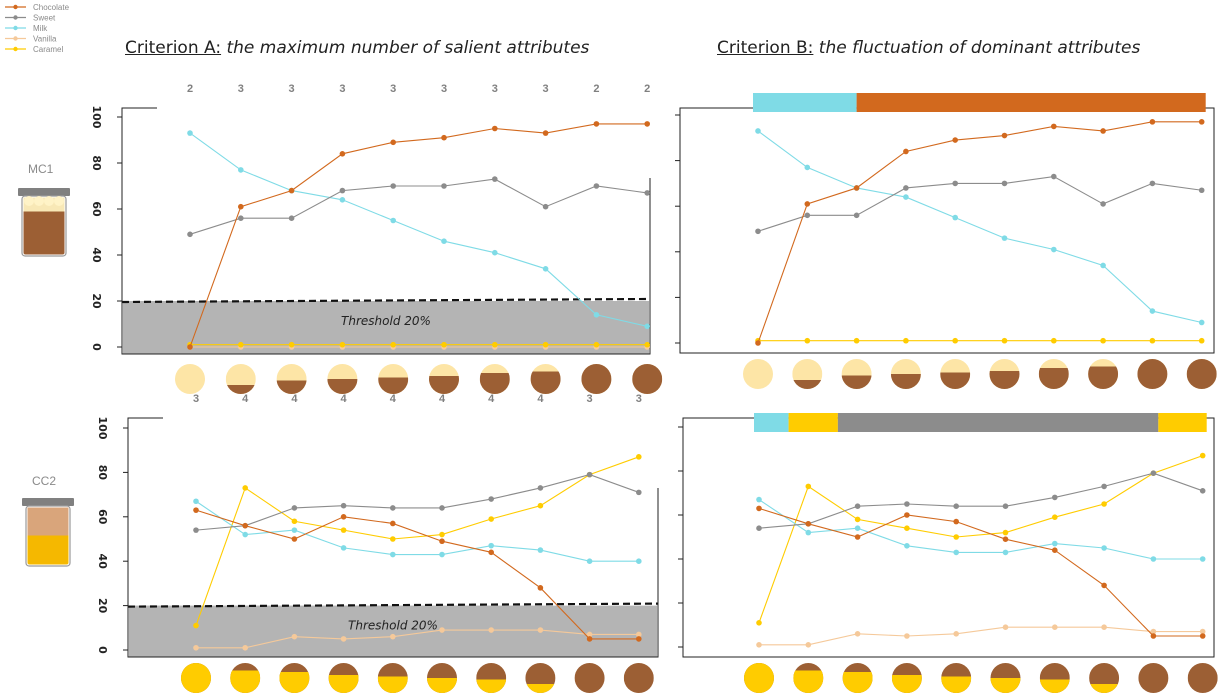 The width and height of the screenshot is (1218, 693). Describe the element at coordinates (998, 422) in the screenshot. I see `dominance-segment-sweet` at that location.